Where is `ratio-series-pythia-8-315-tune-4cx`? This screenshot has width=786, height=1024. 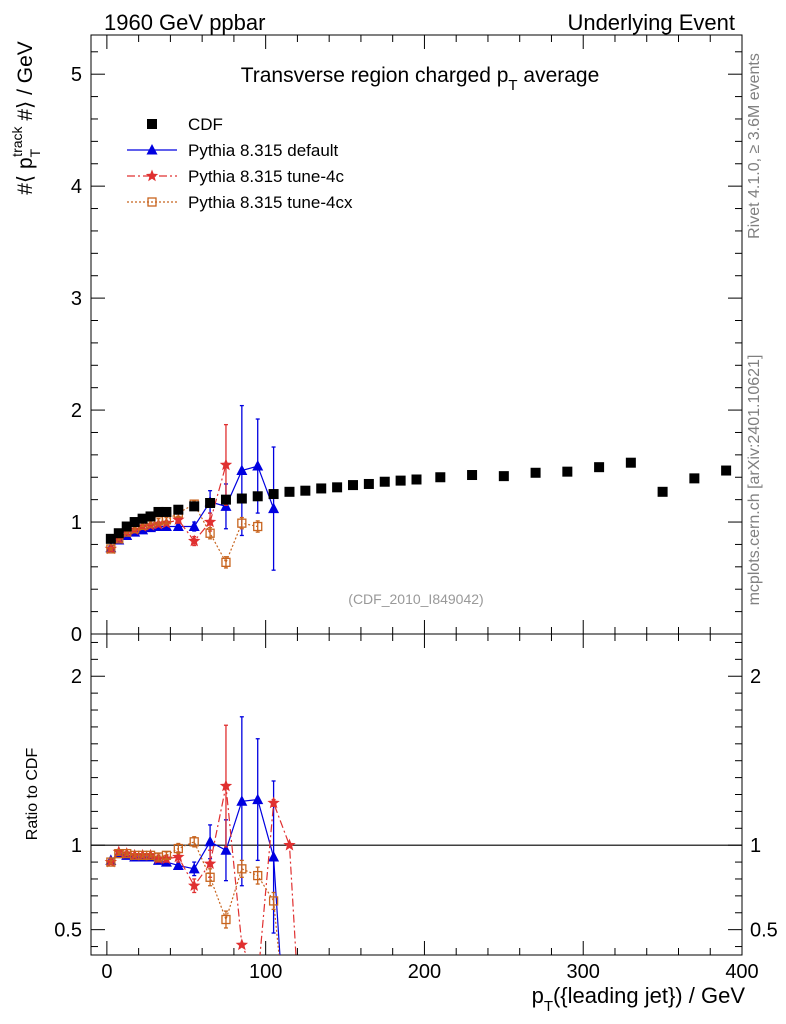 ratio-series-pythia-8-315-tune-4cx is located at coordinates (193, 895).